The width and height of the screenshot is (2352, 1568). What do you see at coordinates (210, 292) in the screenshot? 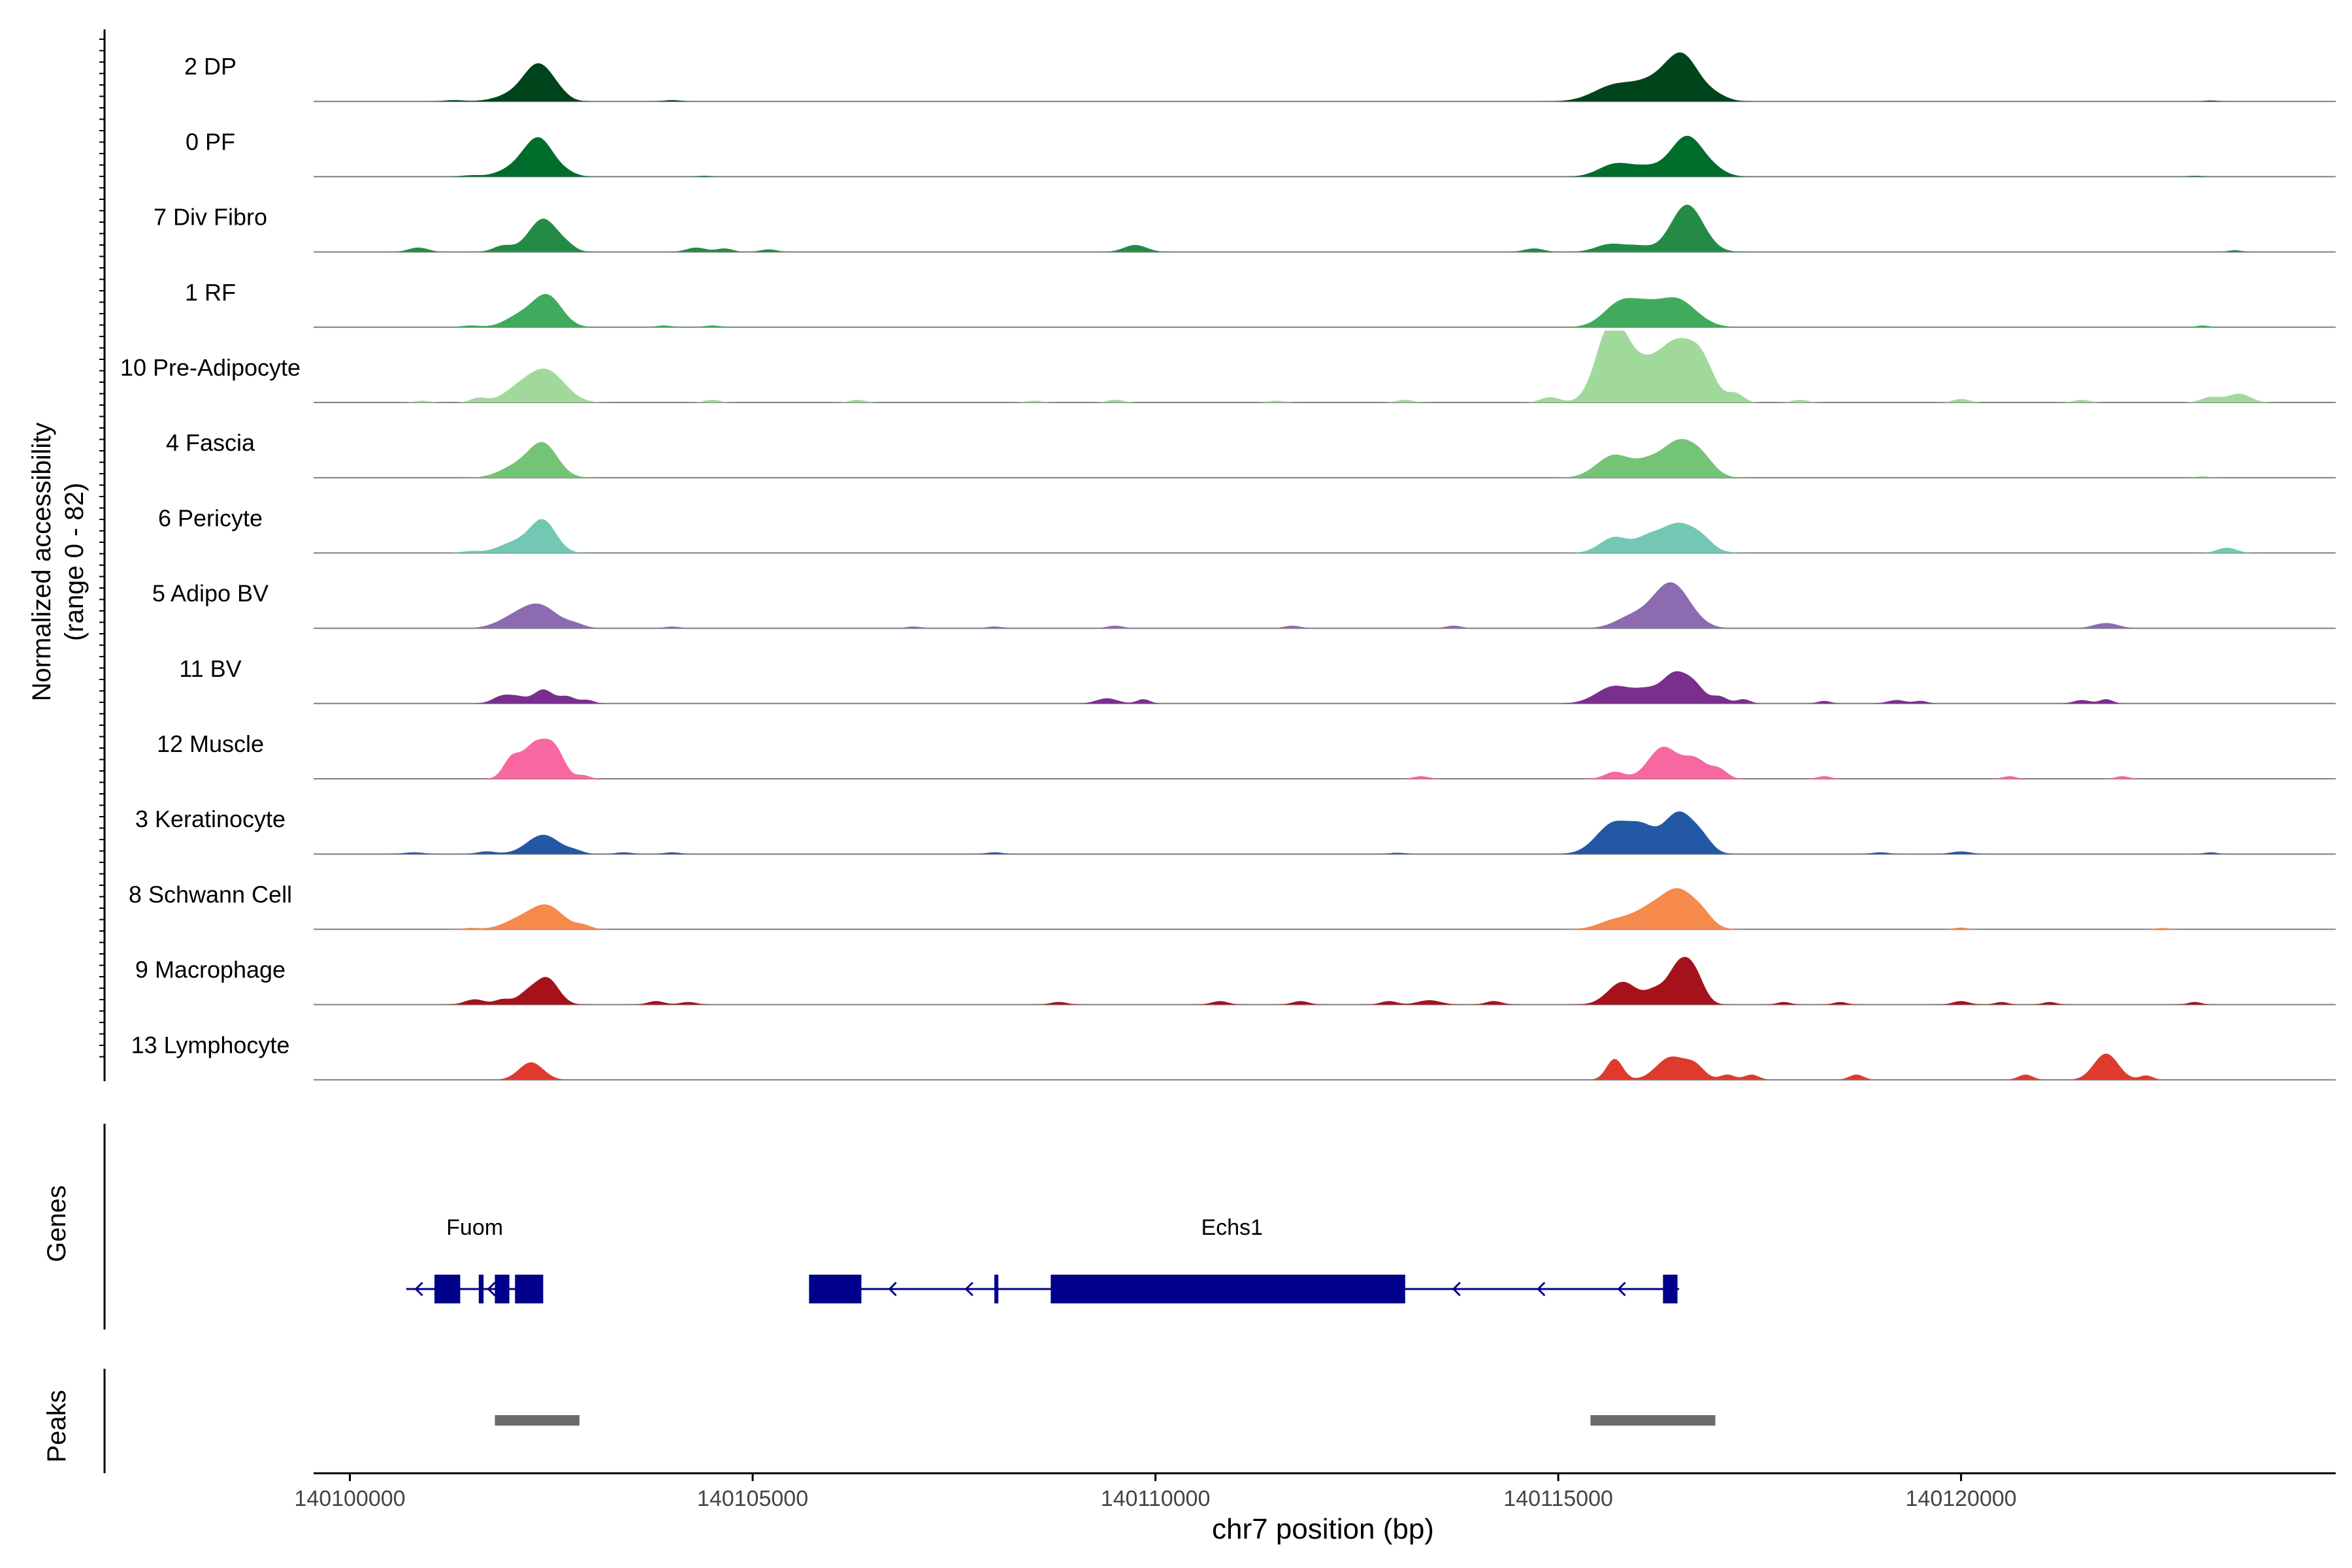
I see `track-label: 1 RF` at bounding box center [210, 292].